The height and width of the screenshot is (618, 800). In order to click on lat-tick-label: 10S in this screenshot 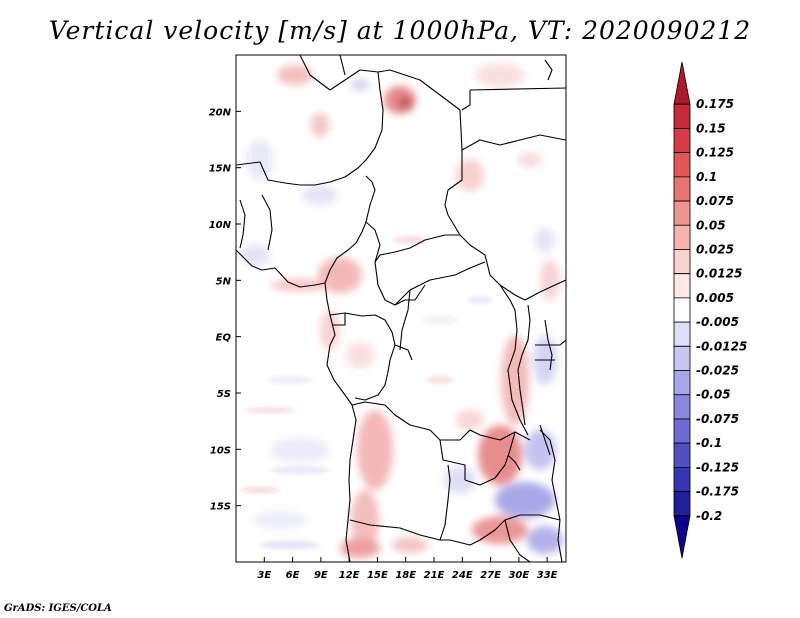, I will do `click(220, 450)`.